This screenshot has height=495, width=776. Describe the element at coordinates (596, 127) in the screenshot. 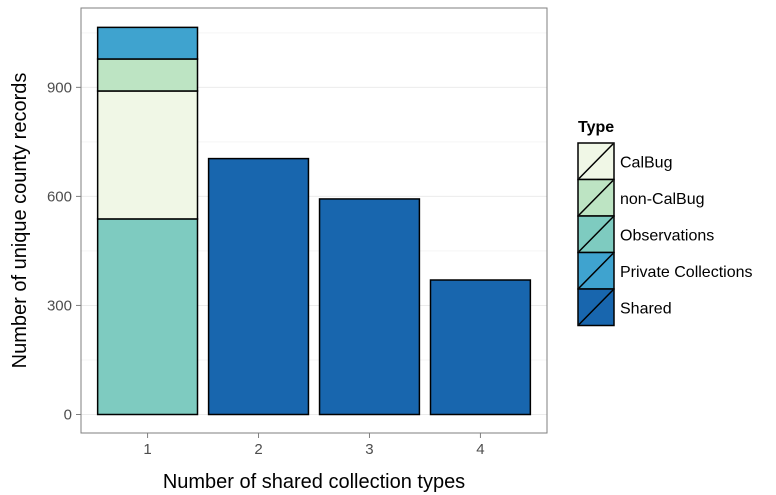

I see `legend-title: Type` at that location.